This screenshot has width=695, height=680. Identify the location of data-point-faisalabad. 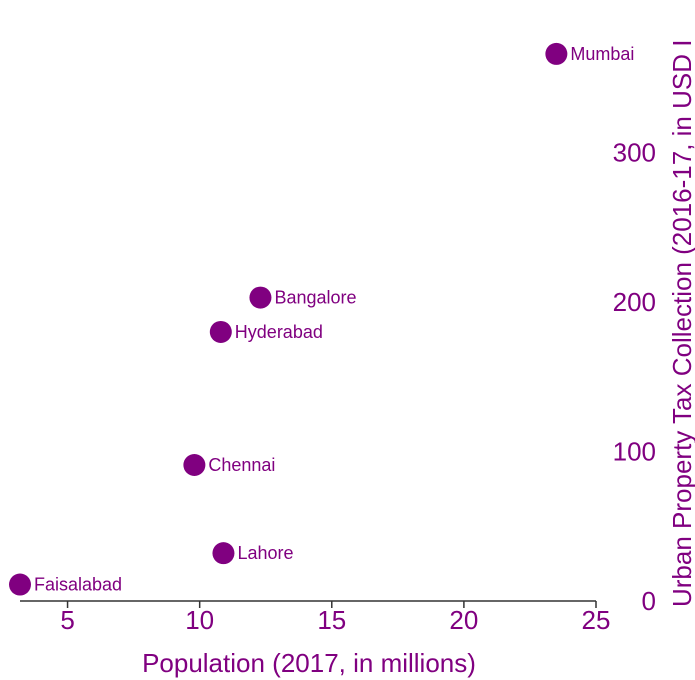
(20, 584).